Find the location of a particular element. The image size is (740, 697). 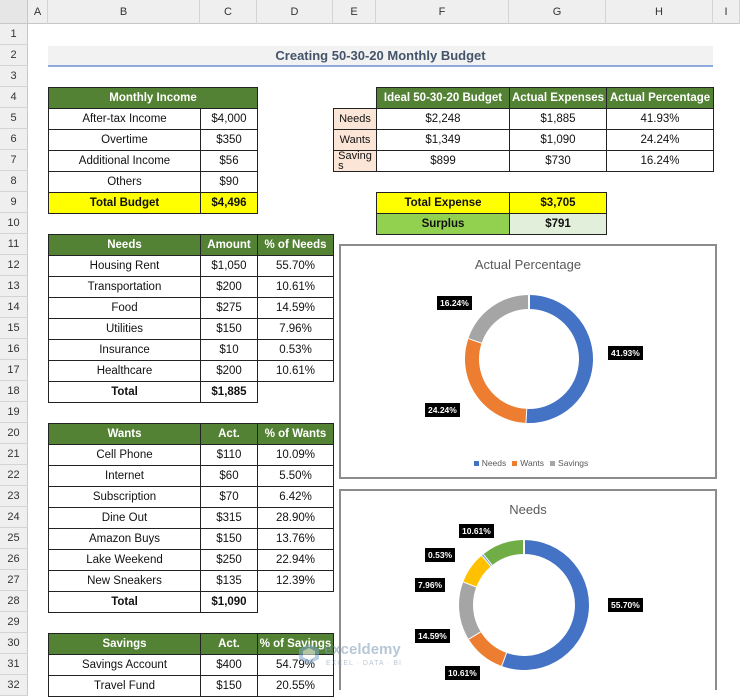

donut-slice-food is located at coordinates (470, 610).